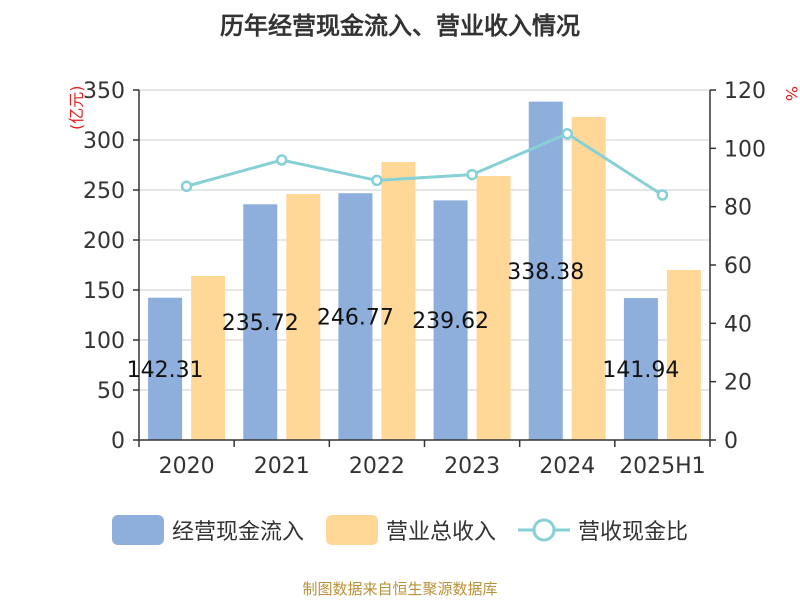 This screenshot has width=800, height=600. I want to click on y-left-tick-label: 250, so click(104, 191).